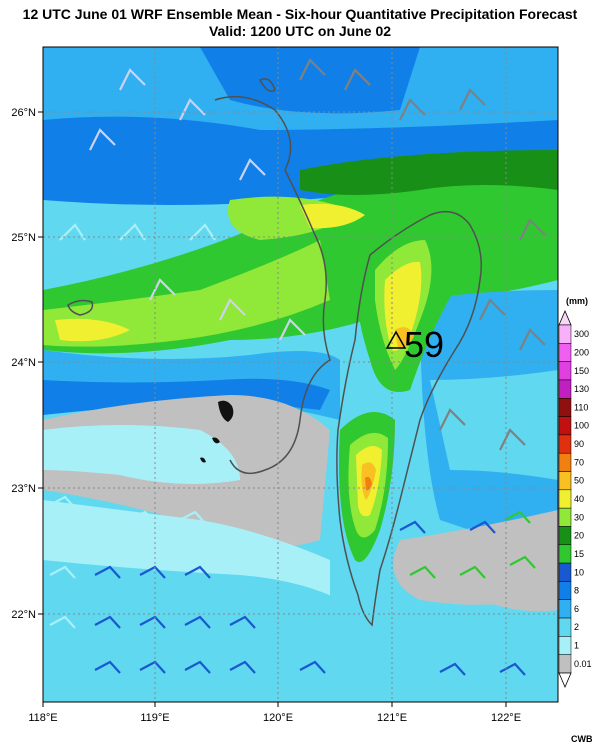  I want to click on legend-label: 150, so click(581, 371).